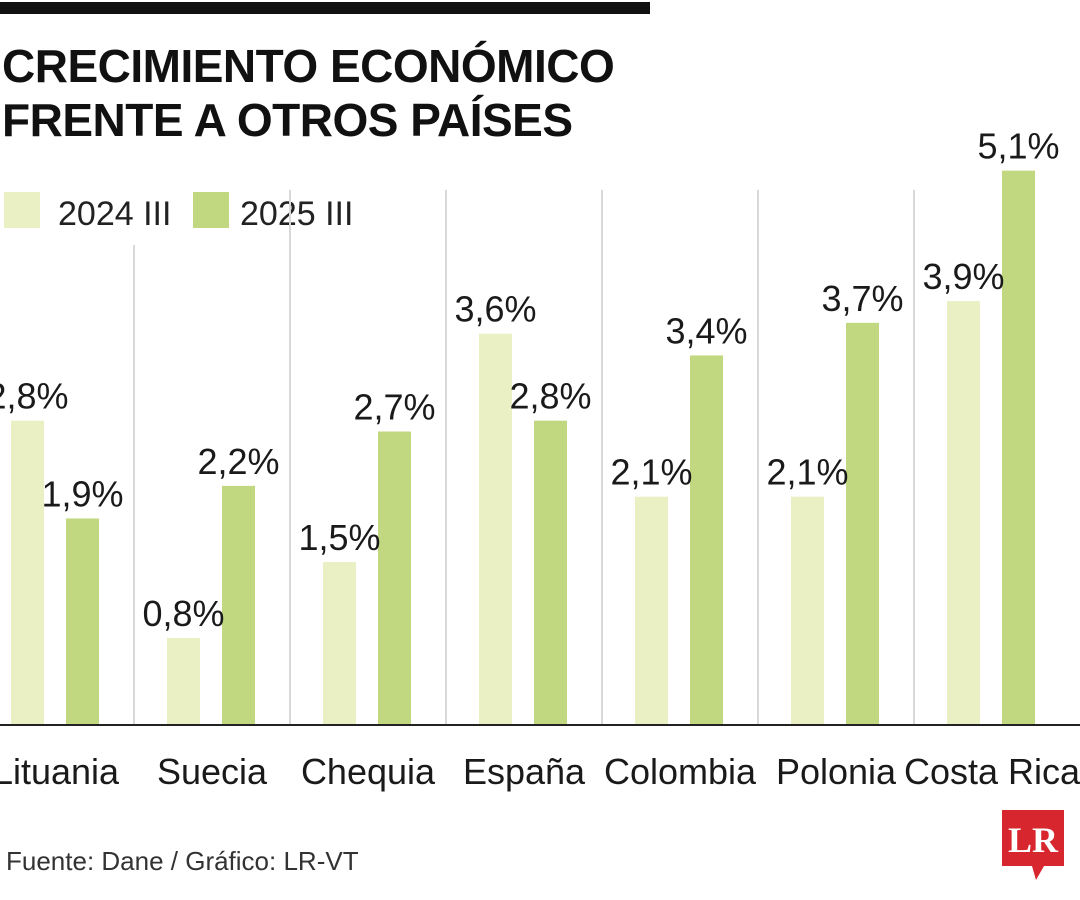 This screenshot has height=900, width=1080. Describe the element at coordinates (680, 771) in the screenshot. I see `category-label: Colombia` at that location.